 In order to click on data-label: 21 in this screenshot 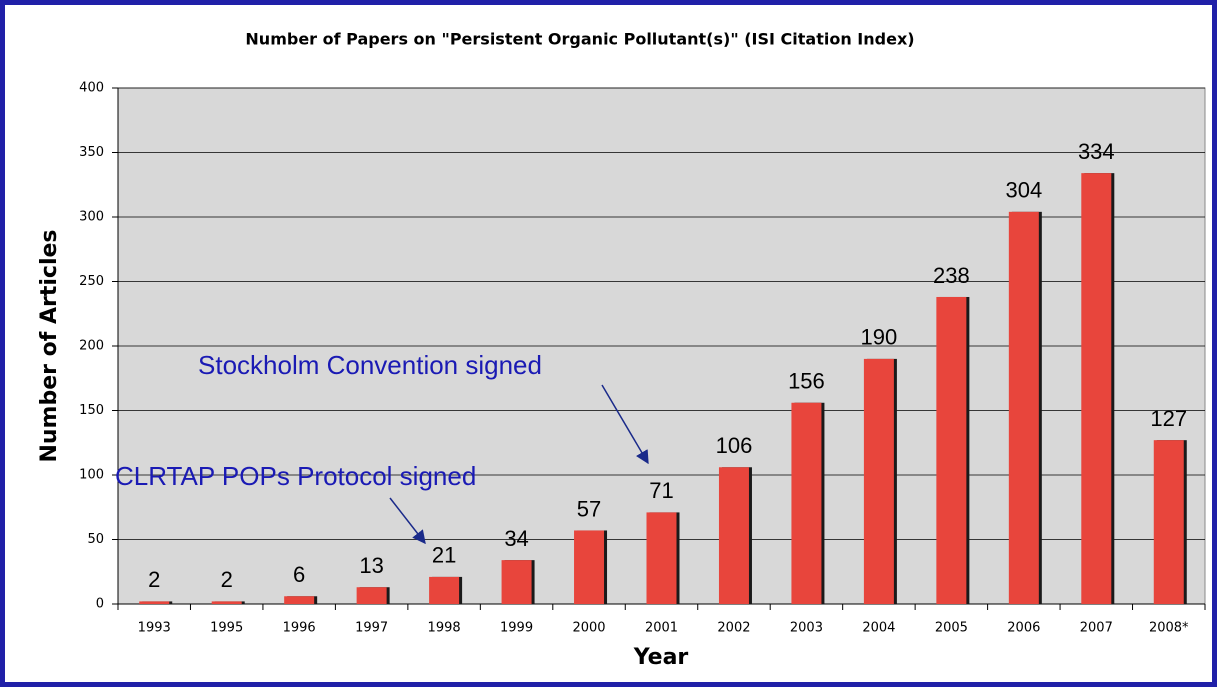, I will do `click(444, 555)`.